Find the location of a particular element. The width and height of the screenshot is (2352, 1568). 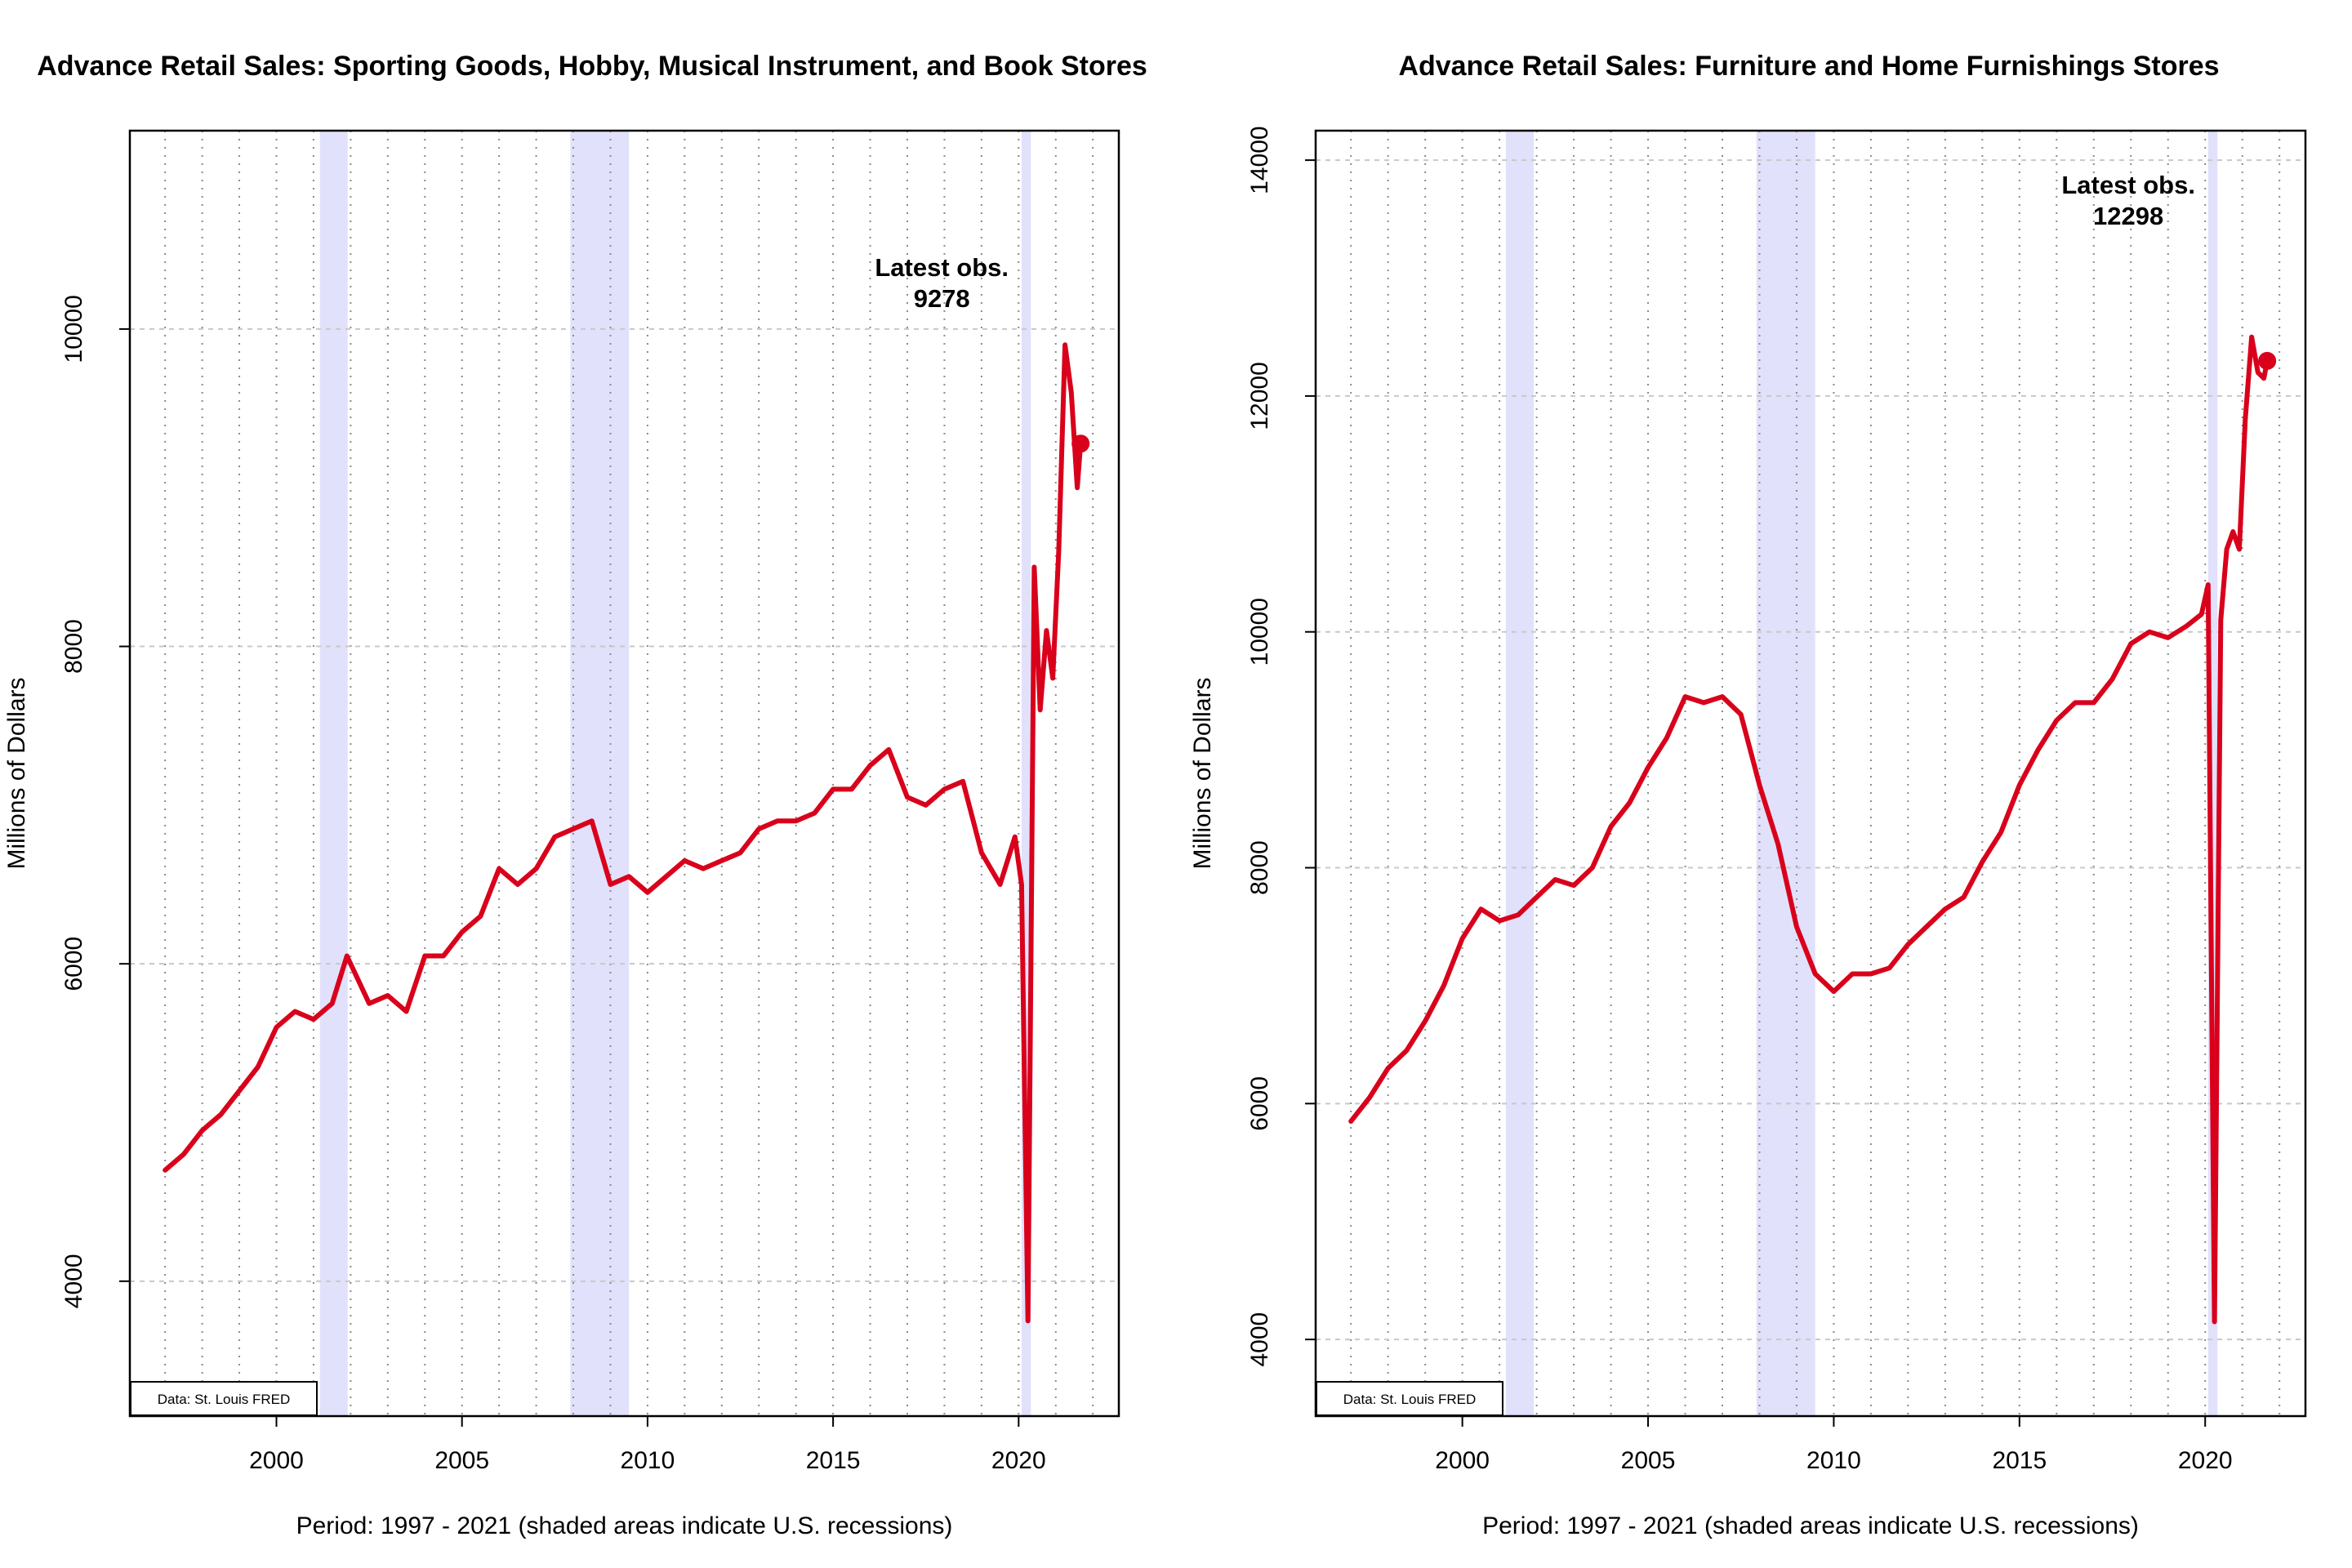

latest-obs-value: 9278 is located at coordinates (942, 298).